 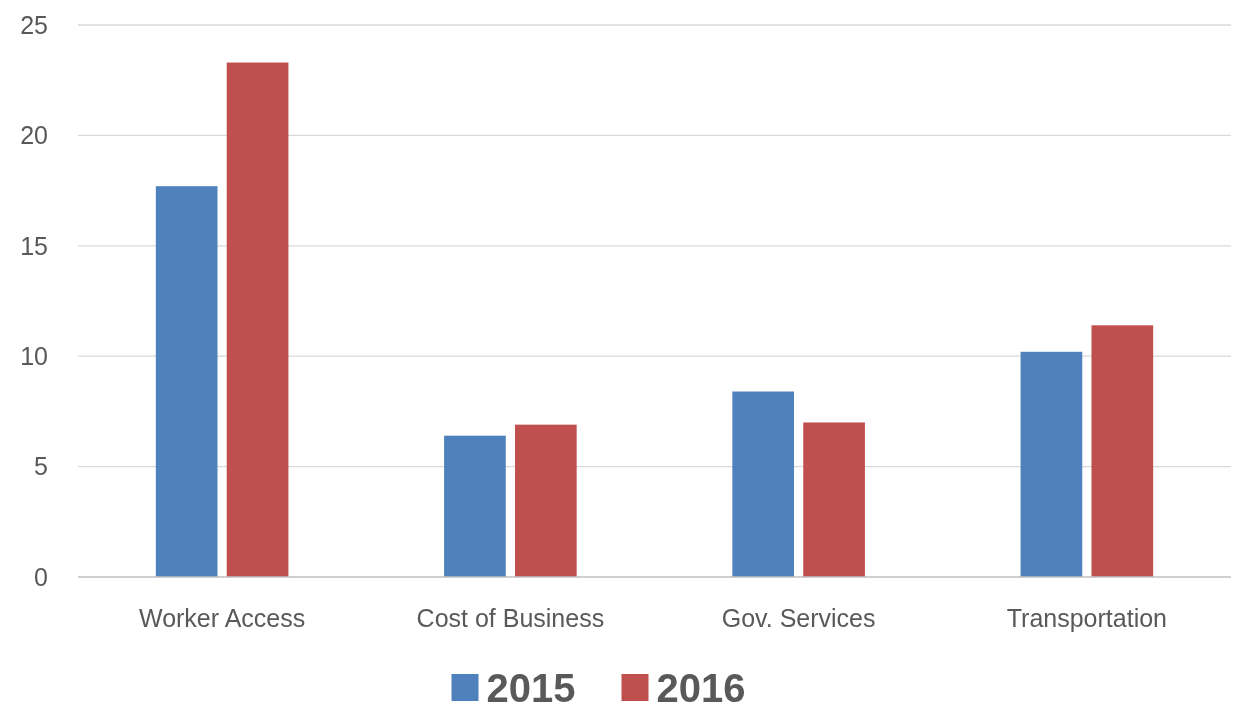 What do you see at coordinates (41, 576) in the screenshot?
I see `y-tick-label: 0` at bounding box center [41, 576].